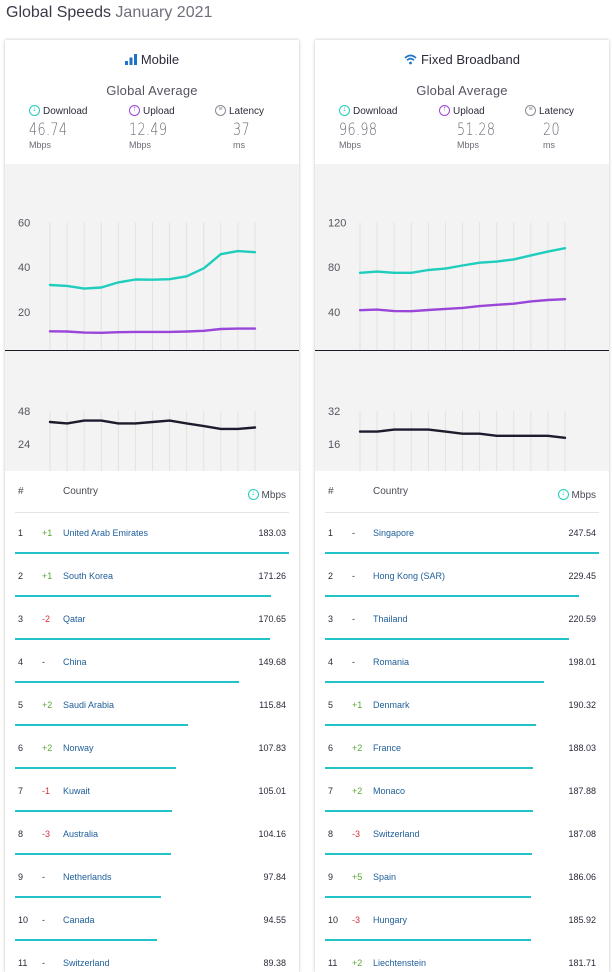  Describe the element at coordinates (134, 110) in the screenshot. I see `upload-icon` at that location.